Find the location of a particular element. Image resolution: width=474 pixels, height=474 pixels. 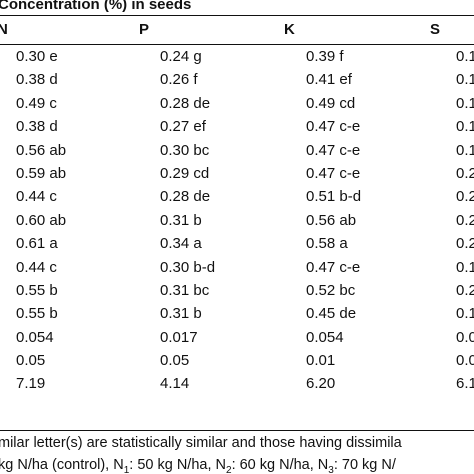

cell-n: 0.56 ab is located at coordinates (41, 150).